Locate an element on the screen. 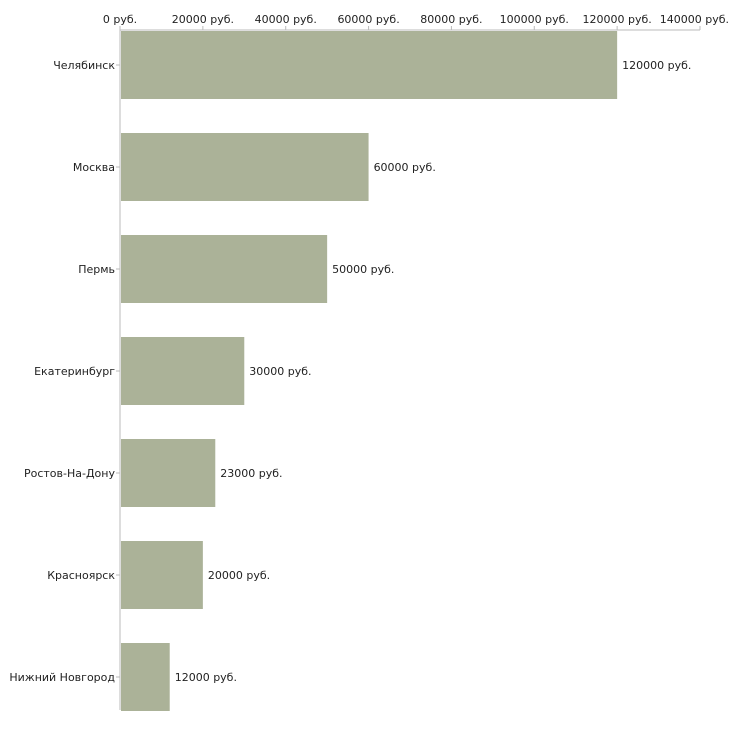 Image resolution: width=730 pixels, height=730 pixels. category-label: Москва is located at coordinates (94, 167).